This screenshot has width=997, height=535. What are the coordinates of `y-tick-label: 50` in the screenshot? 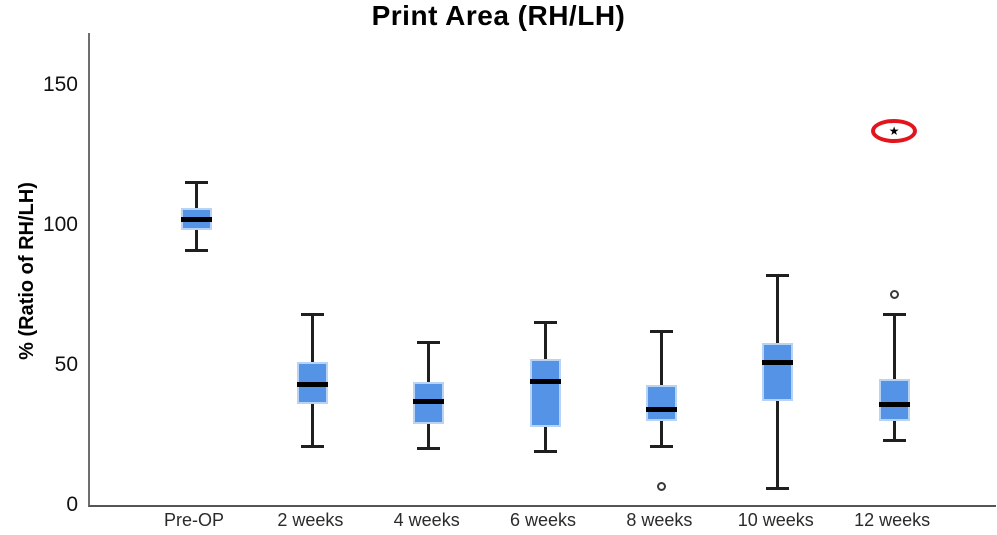 It's located at (66, 364).